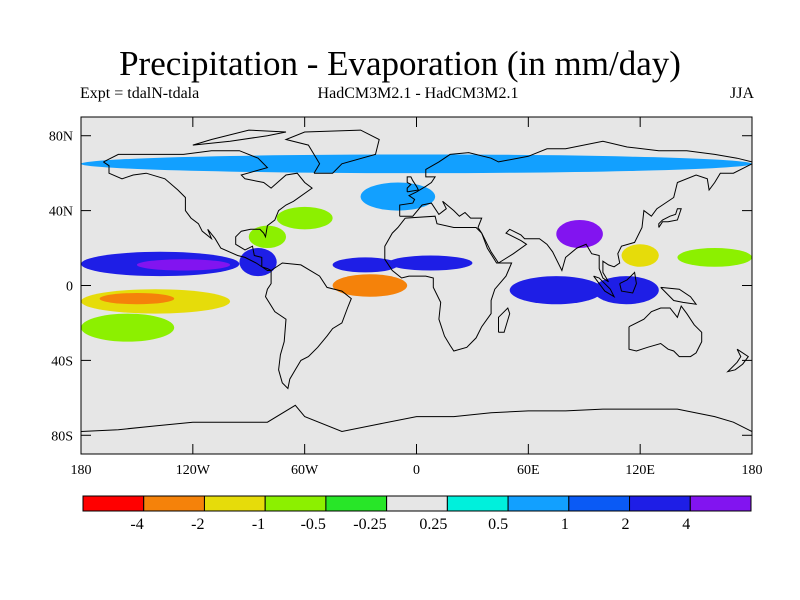  I want to click on y-tick-label: 40S, so click(62, 361).